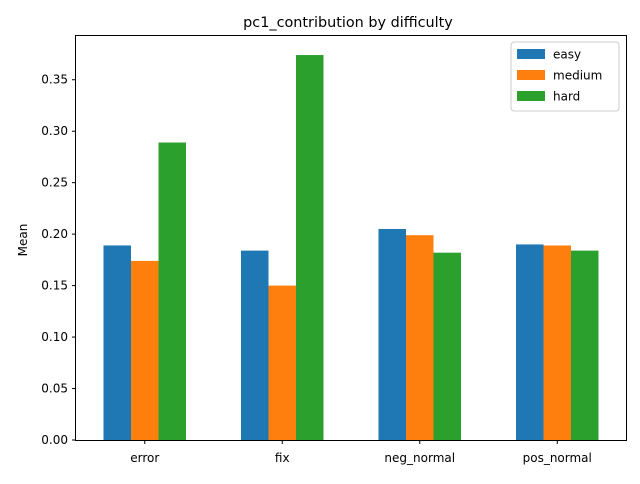 This screenshot has height=484, width=640. What do you see at coordinates (145, 350) in the screenshot?
I see `bar-medium-error` at bounding box center [145, 350].